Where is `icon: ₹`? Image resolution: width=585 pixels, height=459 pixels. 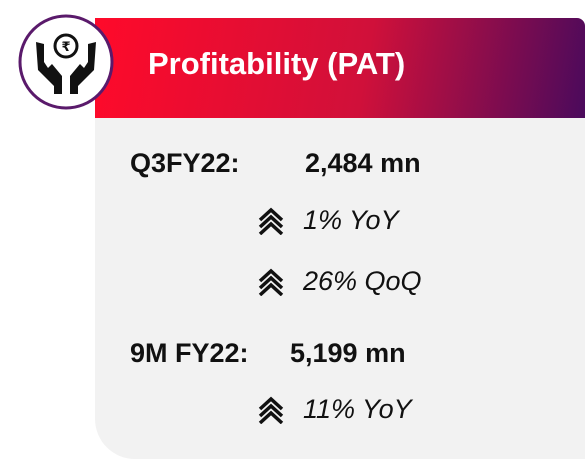
icon: ₹ is located at coordinates (66, 62).